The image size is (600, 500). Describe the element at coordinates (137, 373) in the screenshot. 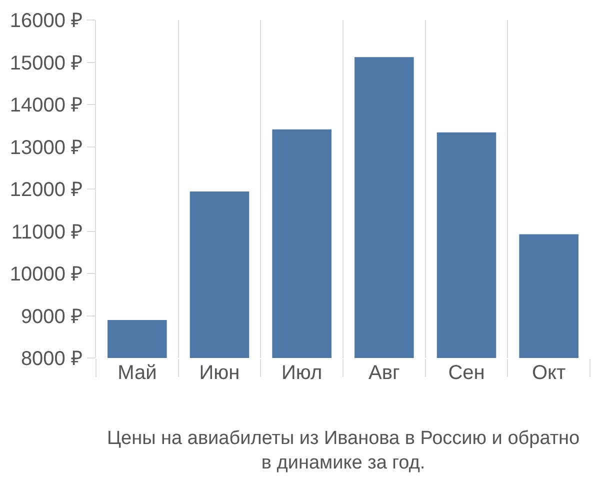

I see `x-tick-label: Май` at that location.